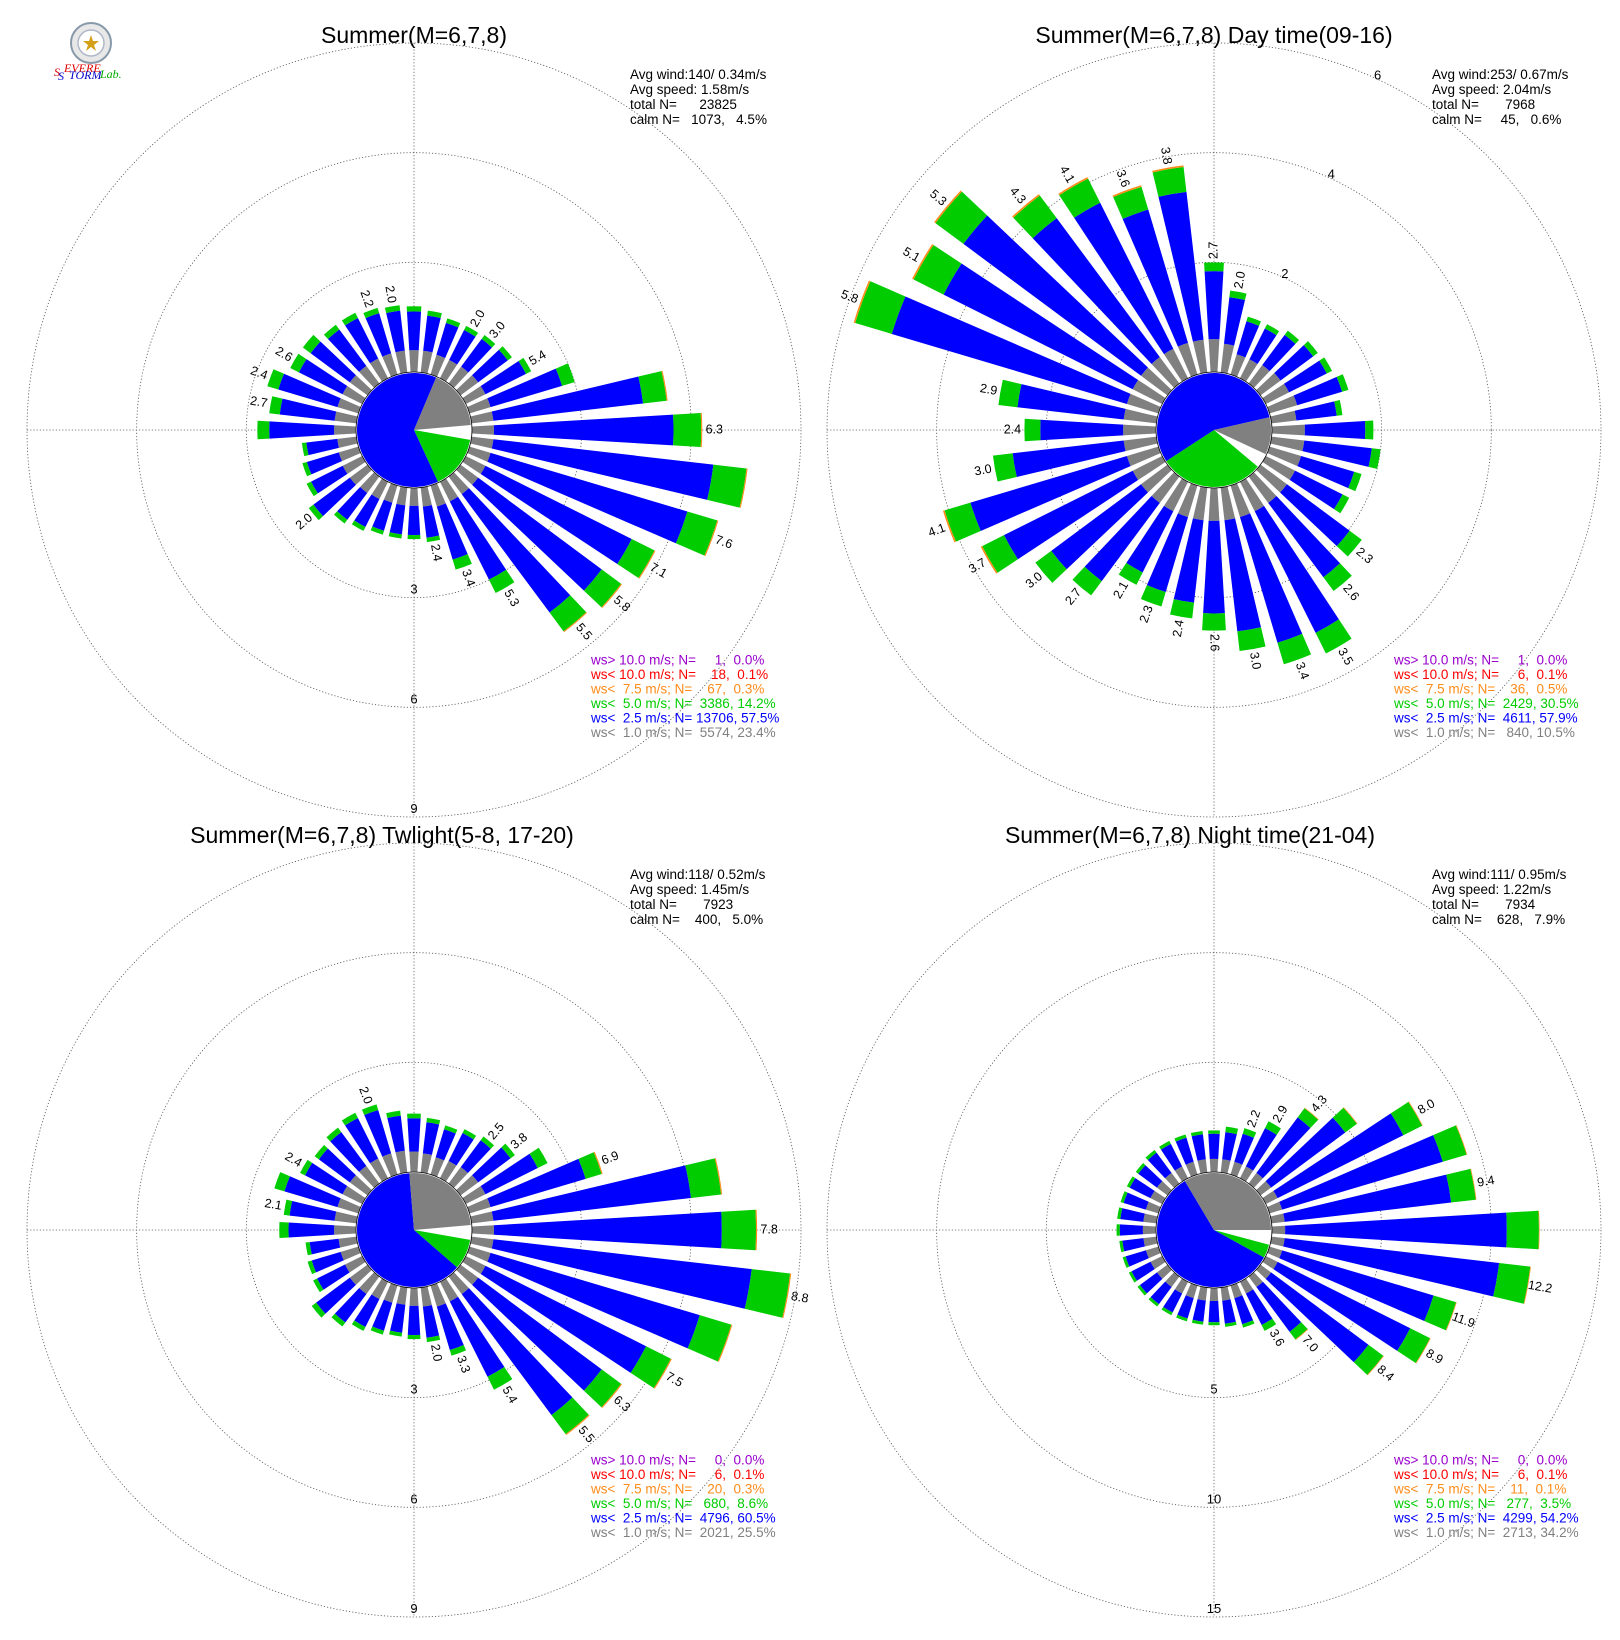 The height and width of the screenshot is (1640, 1620). I want to click on severe-storm-lab-logo: S EVERE S TORM Lab., so click(88, 52).